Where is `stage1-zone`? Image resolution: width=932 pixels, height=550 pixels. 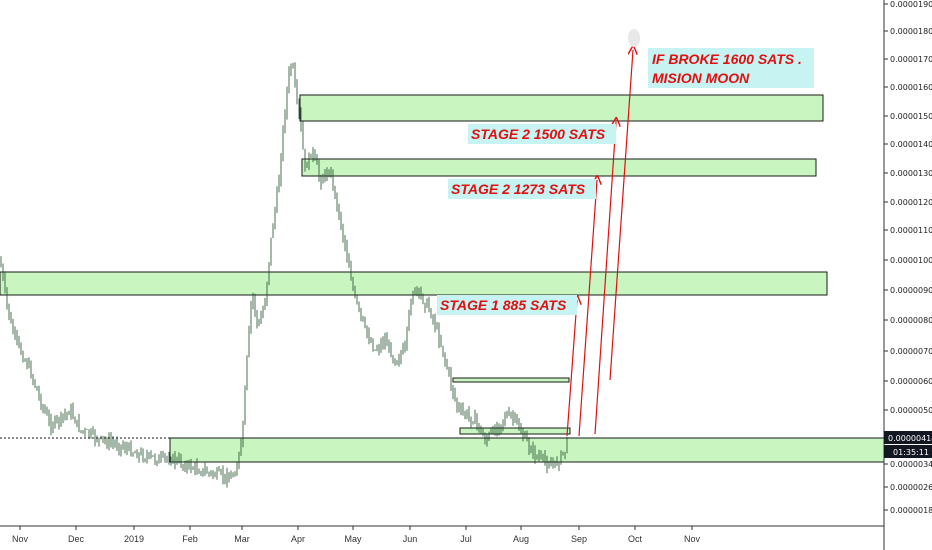
stage1-zone is located at coordinates (414, 283).